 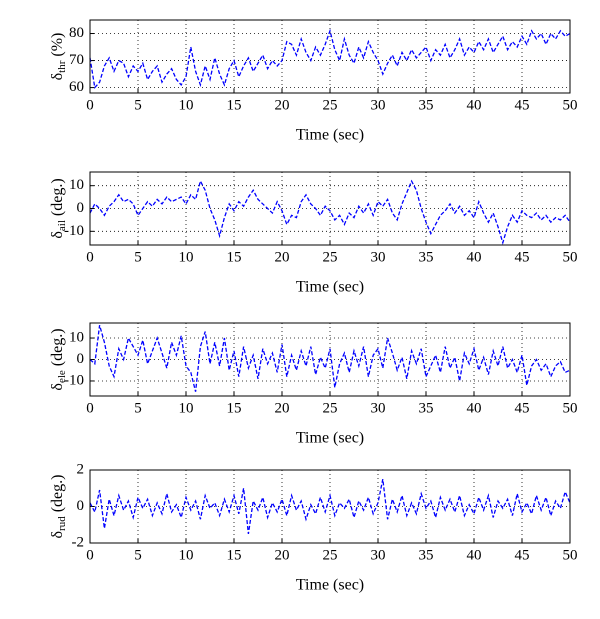 What do you see at coordinates (62, 523) in the screenshot?
I see `y-label-subscript: rud` at bounding box center [62, 523].